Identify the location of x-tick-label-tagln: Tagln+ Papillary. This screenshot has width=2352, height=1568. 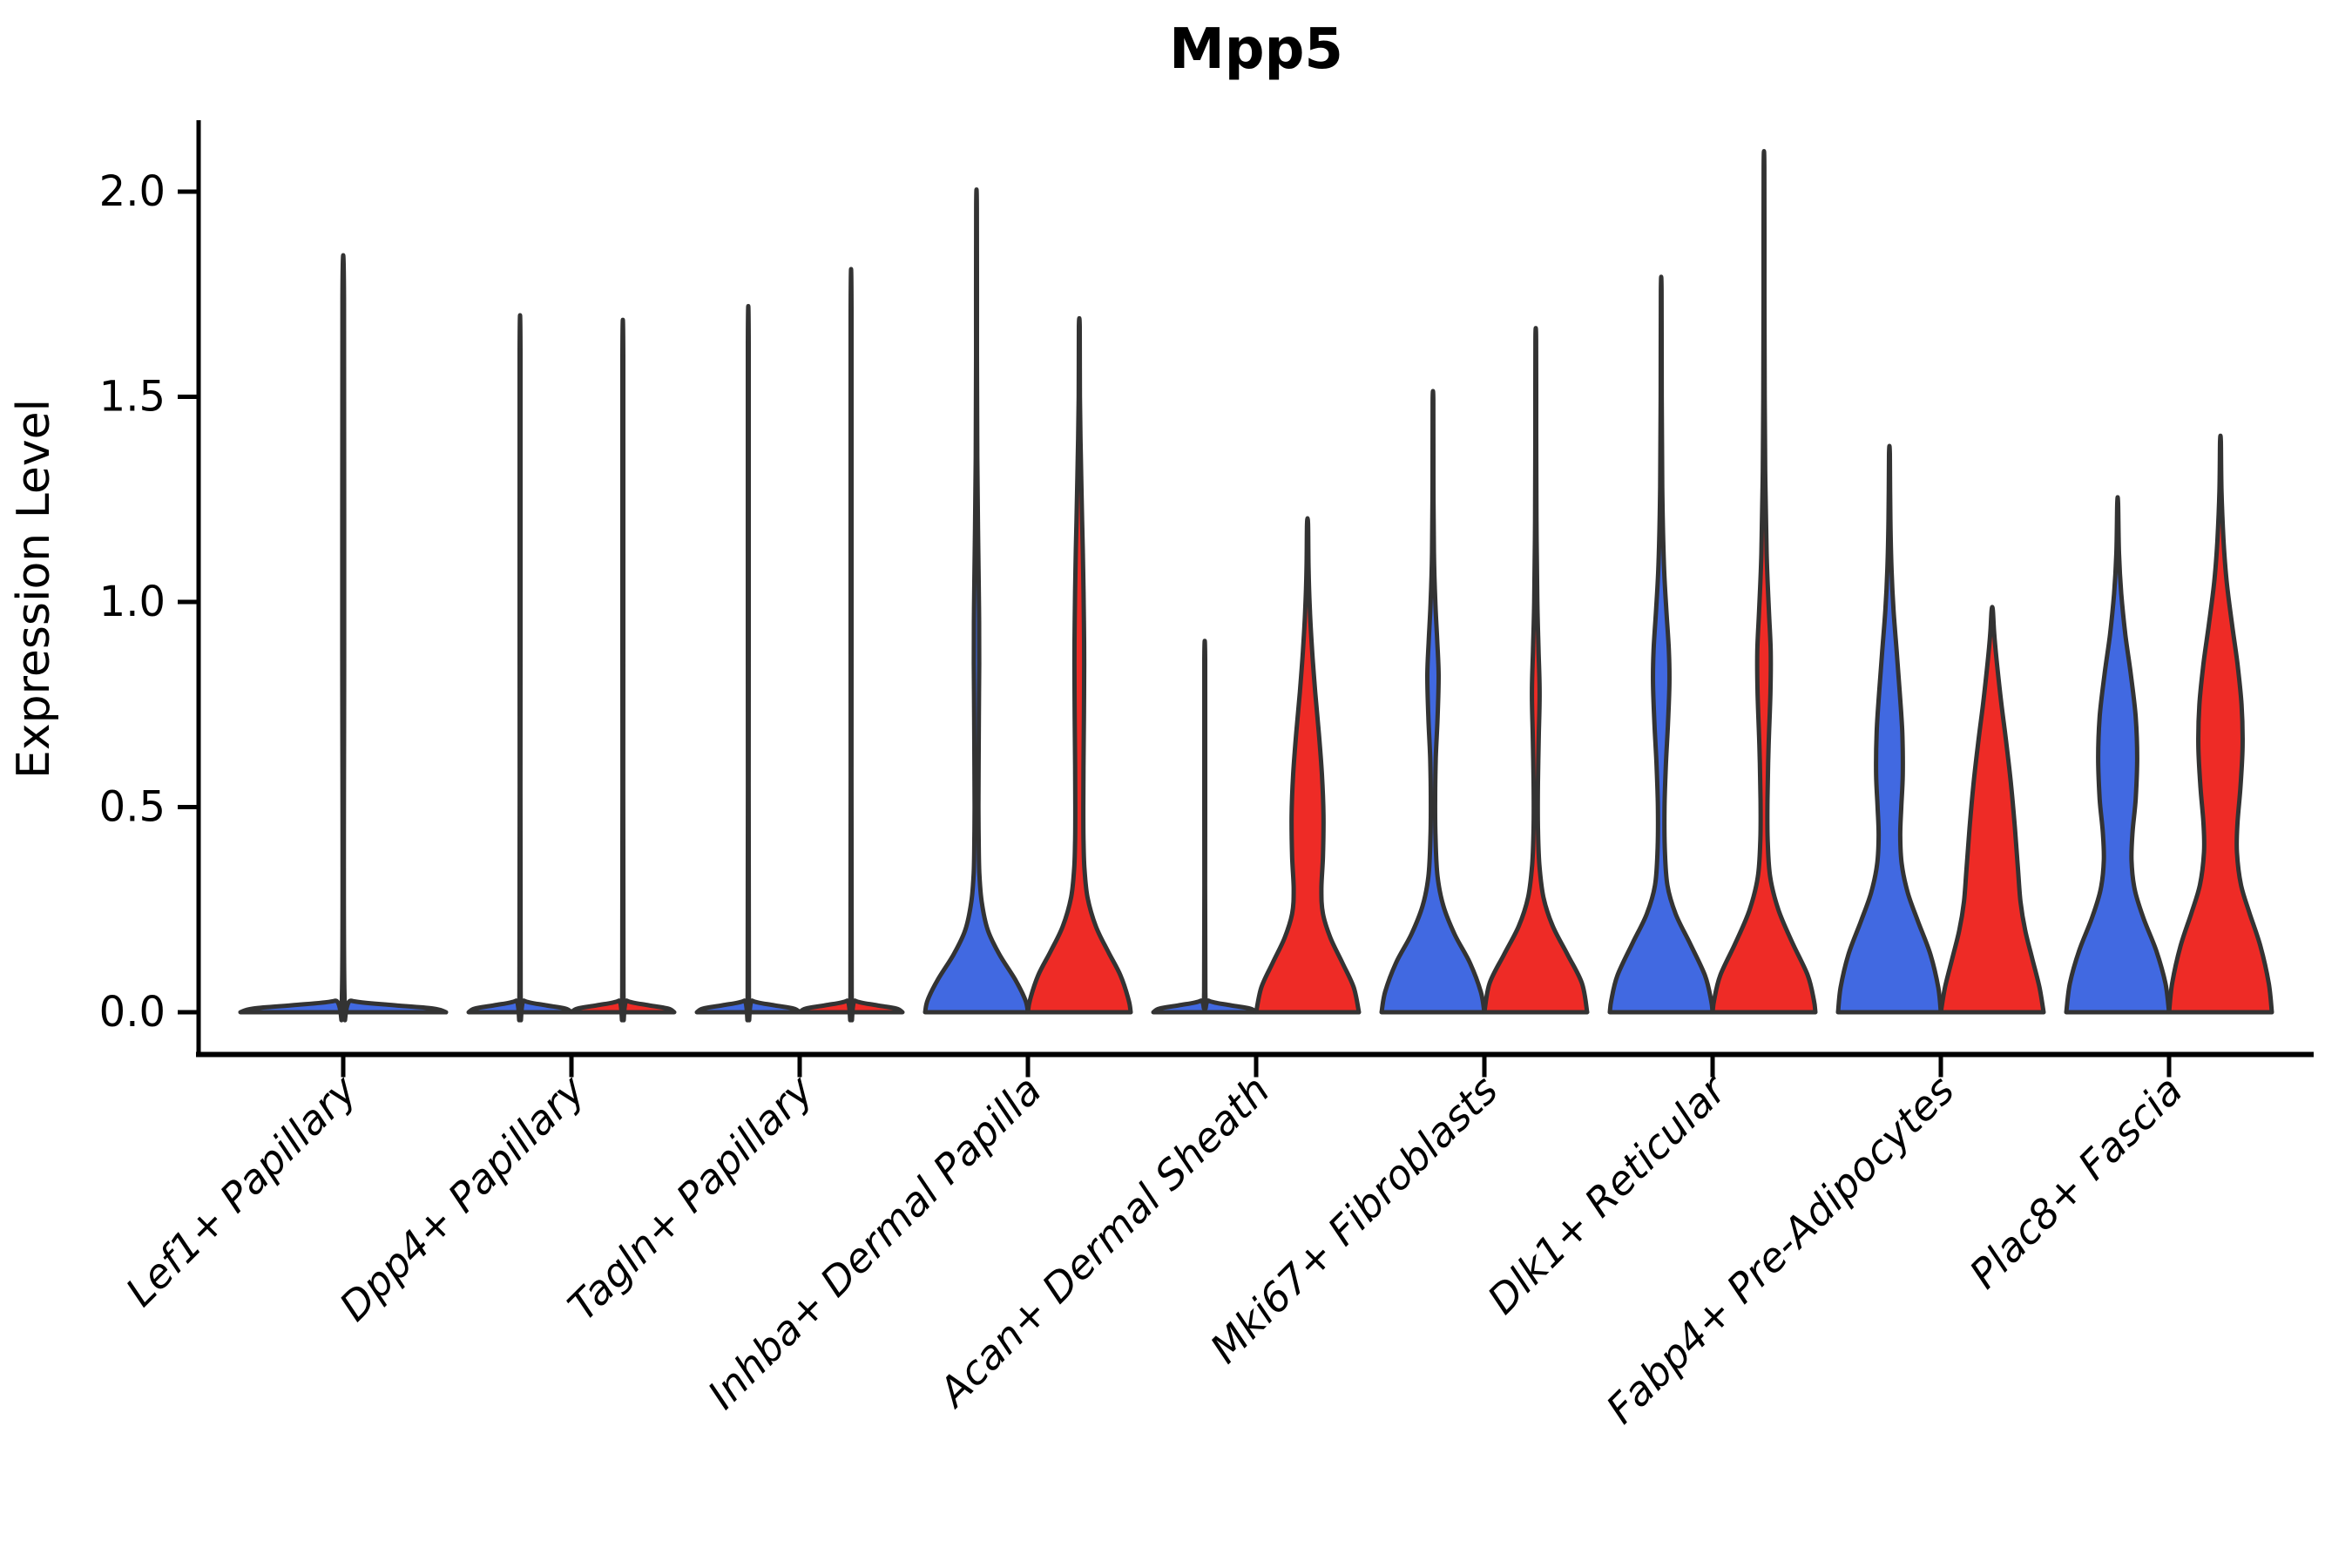
(690, 1198).